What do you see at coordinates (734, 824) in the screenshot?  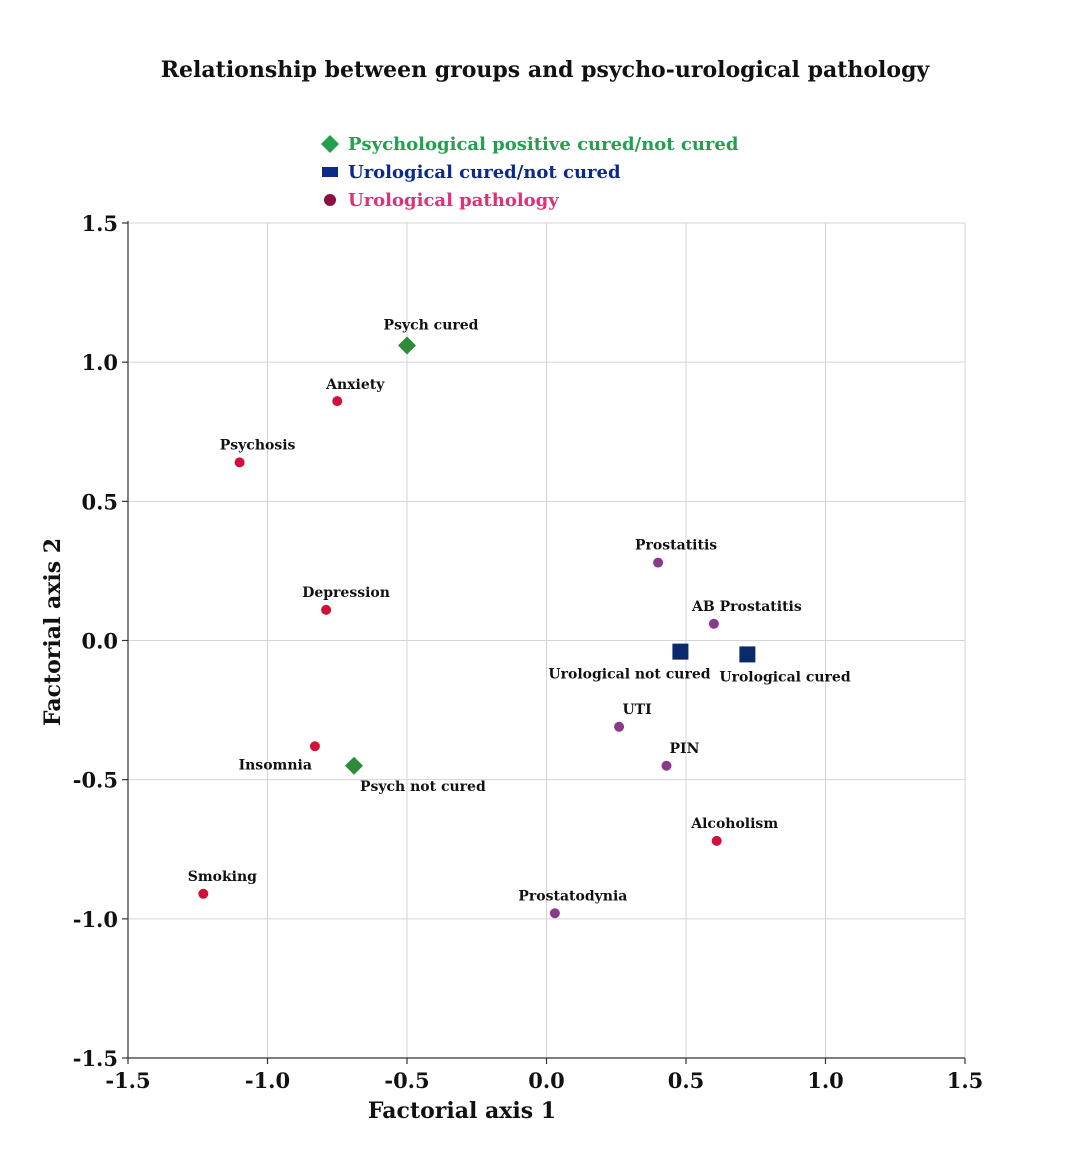 I see `data-point-label: Alcoholism` at bounding box center [734, 824].